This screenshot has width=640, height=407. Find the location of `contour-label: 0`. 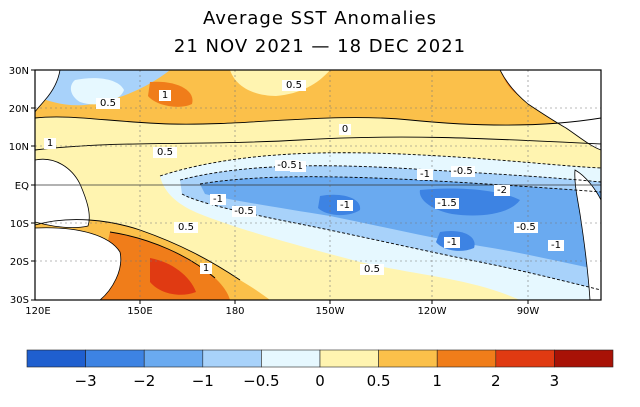

contour-label: 0 is located at coordinates (345, 129).